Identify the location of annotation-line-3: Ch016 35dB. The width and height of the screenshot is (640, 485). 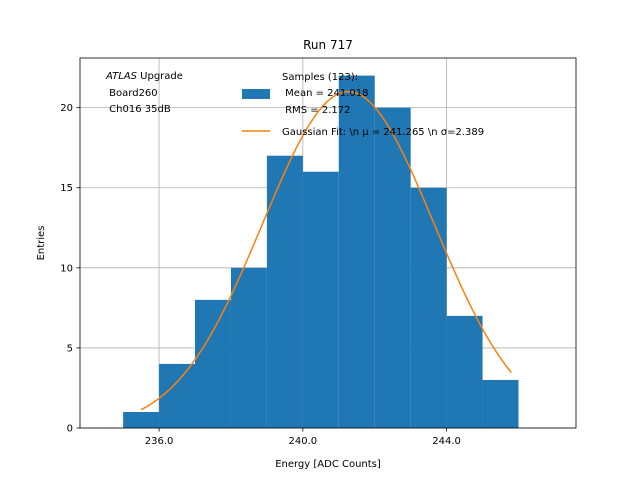
(138, 109).